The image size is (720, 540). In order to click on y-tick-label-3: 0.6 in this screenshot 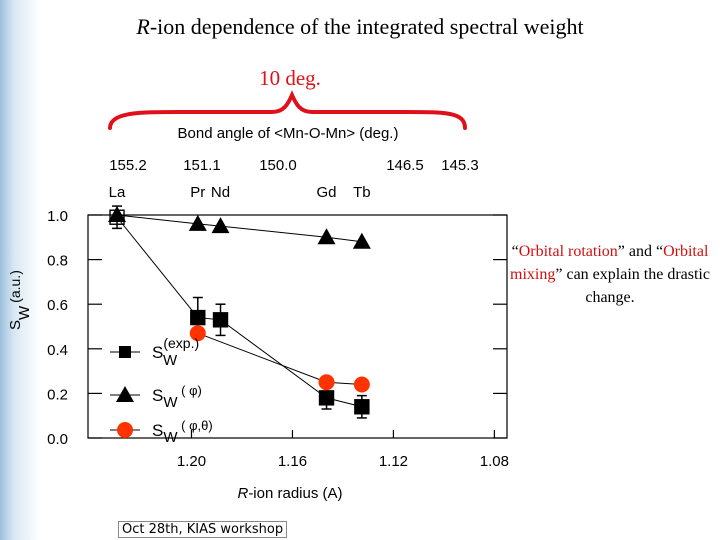, I will do `click(57, 305)`.